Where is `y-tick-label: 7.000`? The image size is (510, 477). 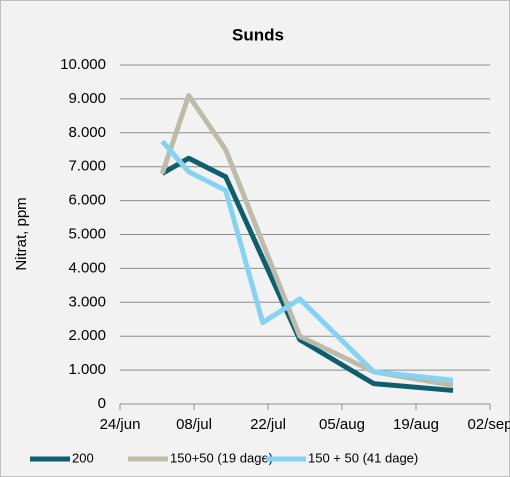
y-tick-label: 7.000 is located at coordinates (87, 166).